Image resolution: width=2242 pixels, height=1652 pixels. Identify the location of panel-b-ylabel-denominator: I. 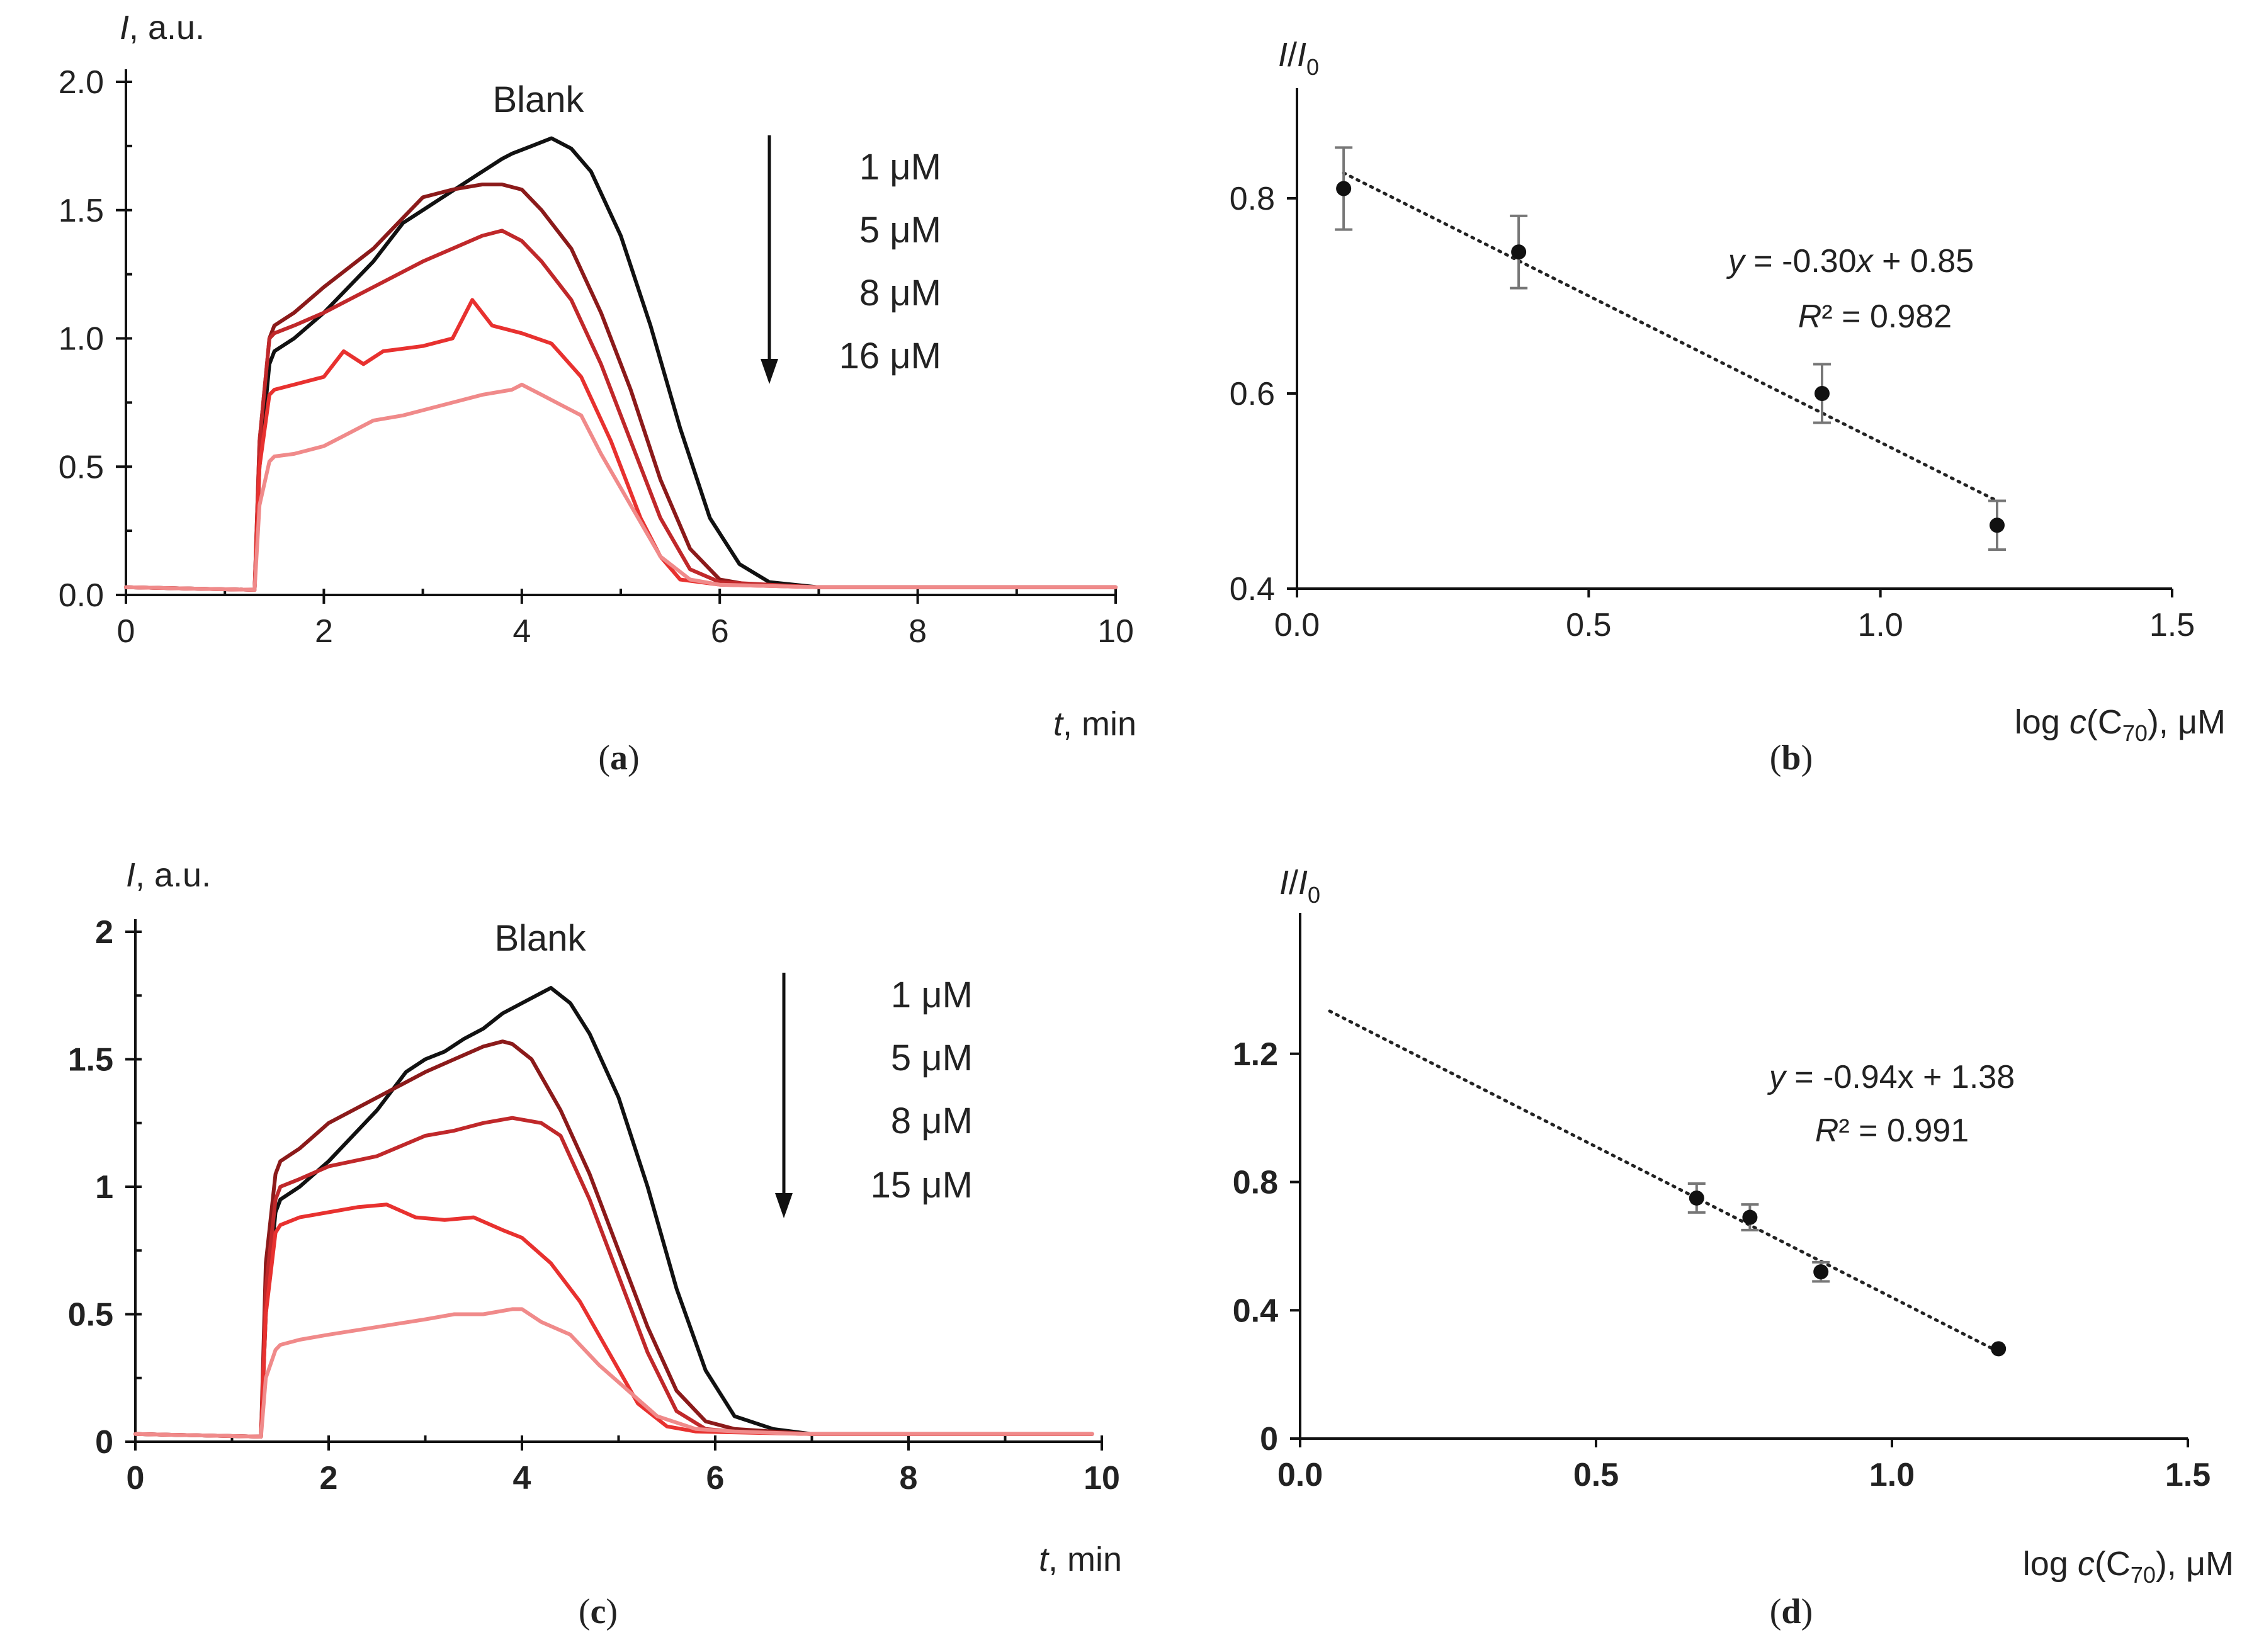
(1301, 55).